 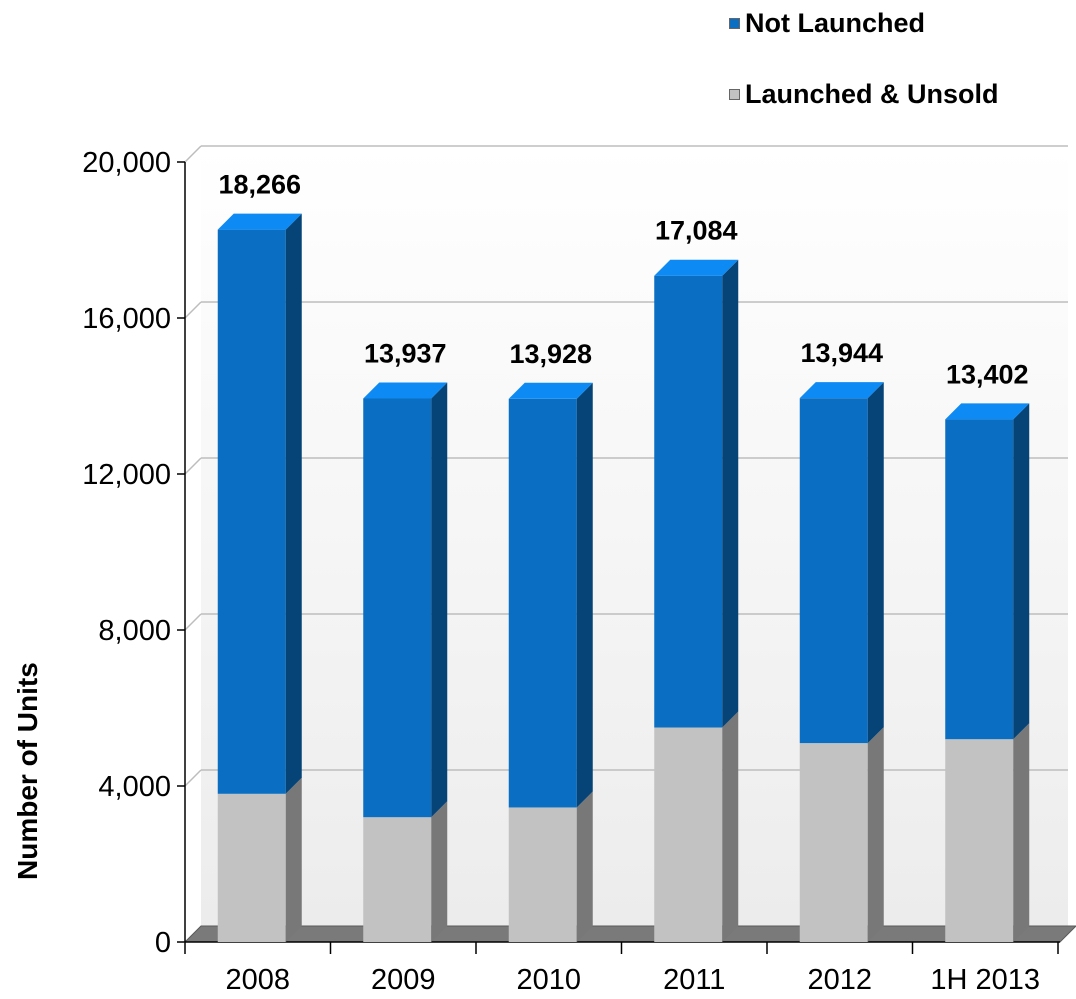 I want to click on legend-label-not-launched: Not Launched, so click(x=835, y=23).